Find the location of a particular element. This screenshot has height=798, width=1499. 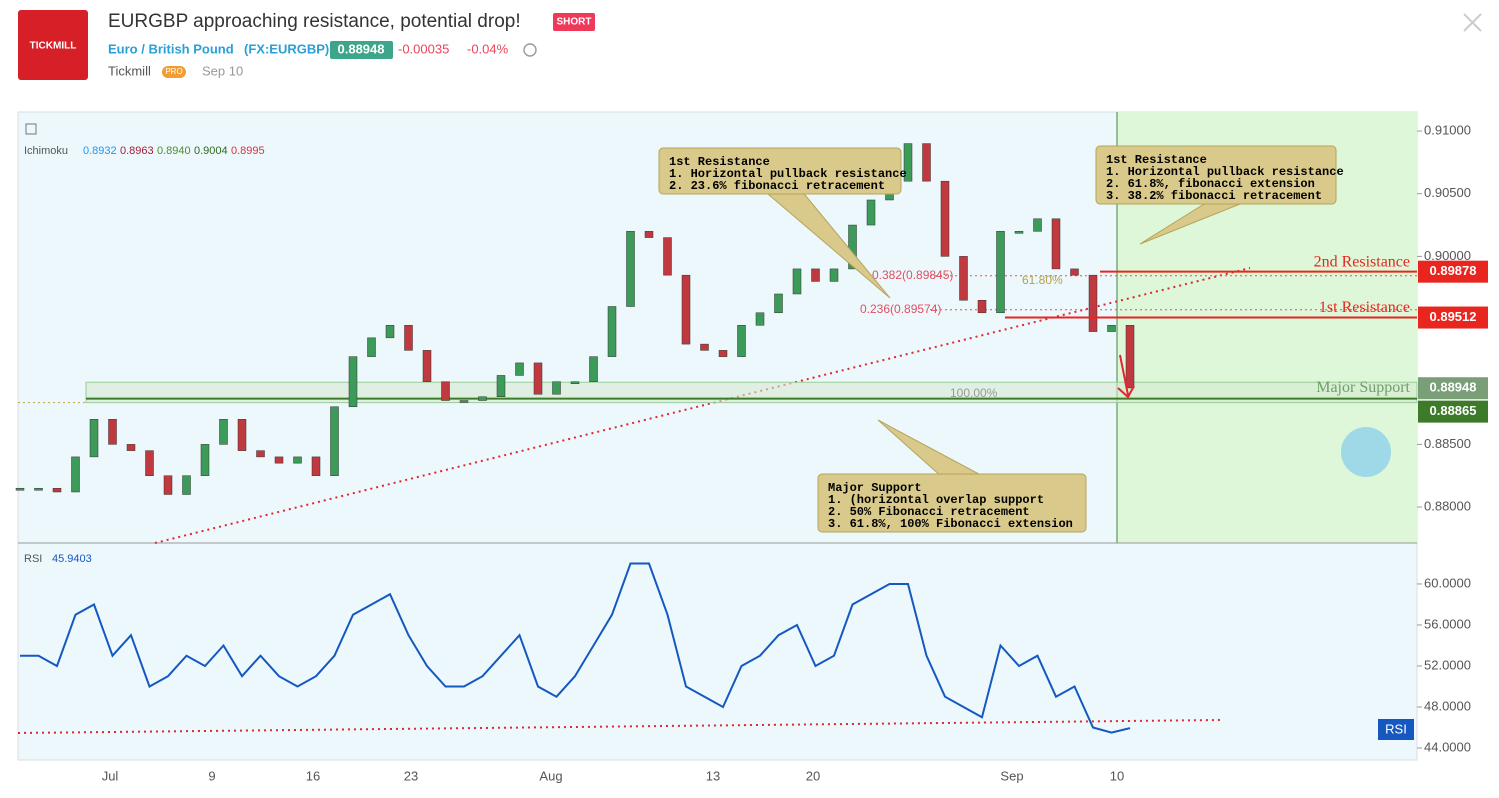

symbol-code: (FX:EURGBP) is located at coordinates (286, 48).